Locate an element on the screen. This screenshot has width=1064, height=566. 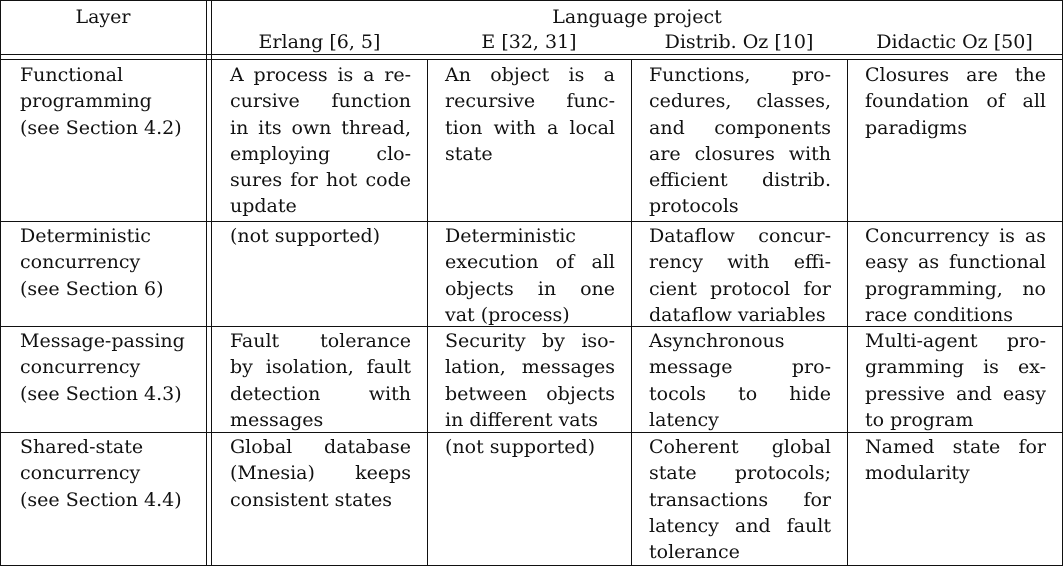
cell-line: tolerance is located at coordinates (694, 552).